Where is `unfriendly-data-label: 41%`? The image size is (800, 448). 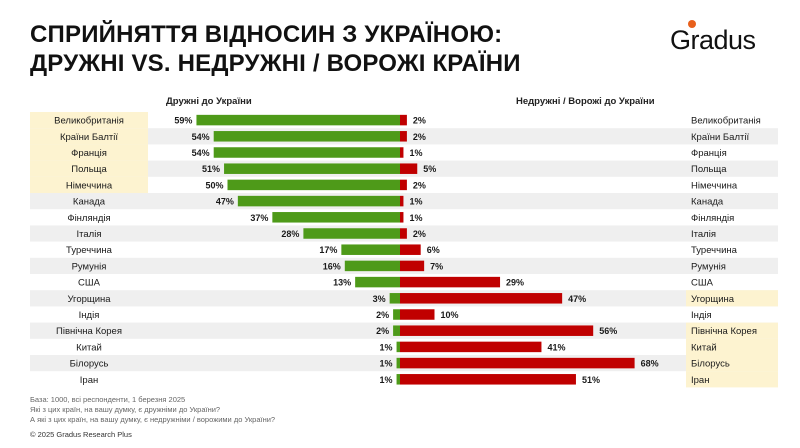
unfriendly-data-label: 41% is located at coordinates (556, 347).